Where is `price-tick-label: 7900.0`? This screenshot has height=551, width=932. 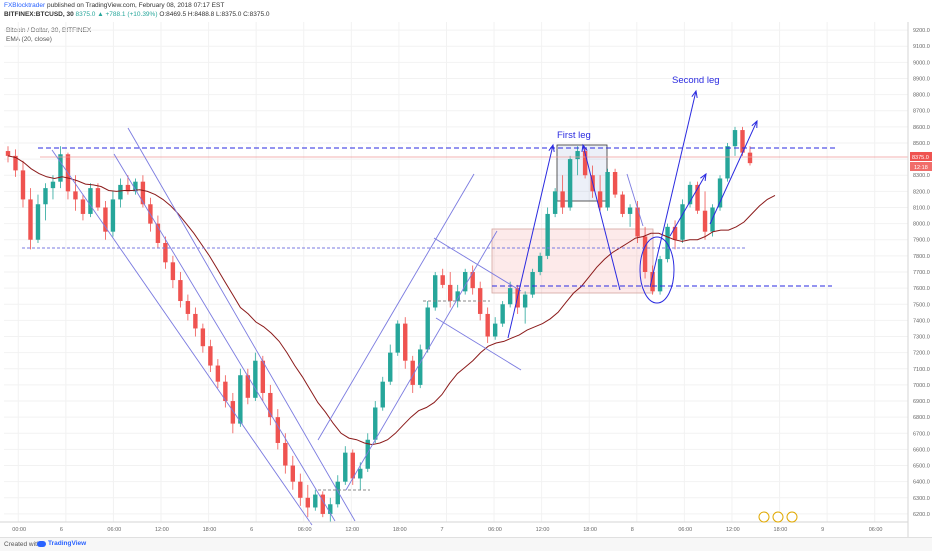
price-tick-label: 7900.0 is located at coordinates (921, 241).